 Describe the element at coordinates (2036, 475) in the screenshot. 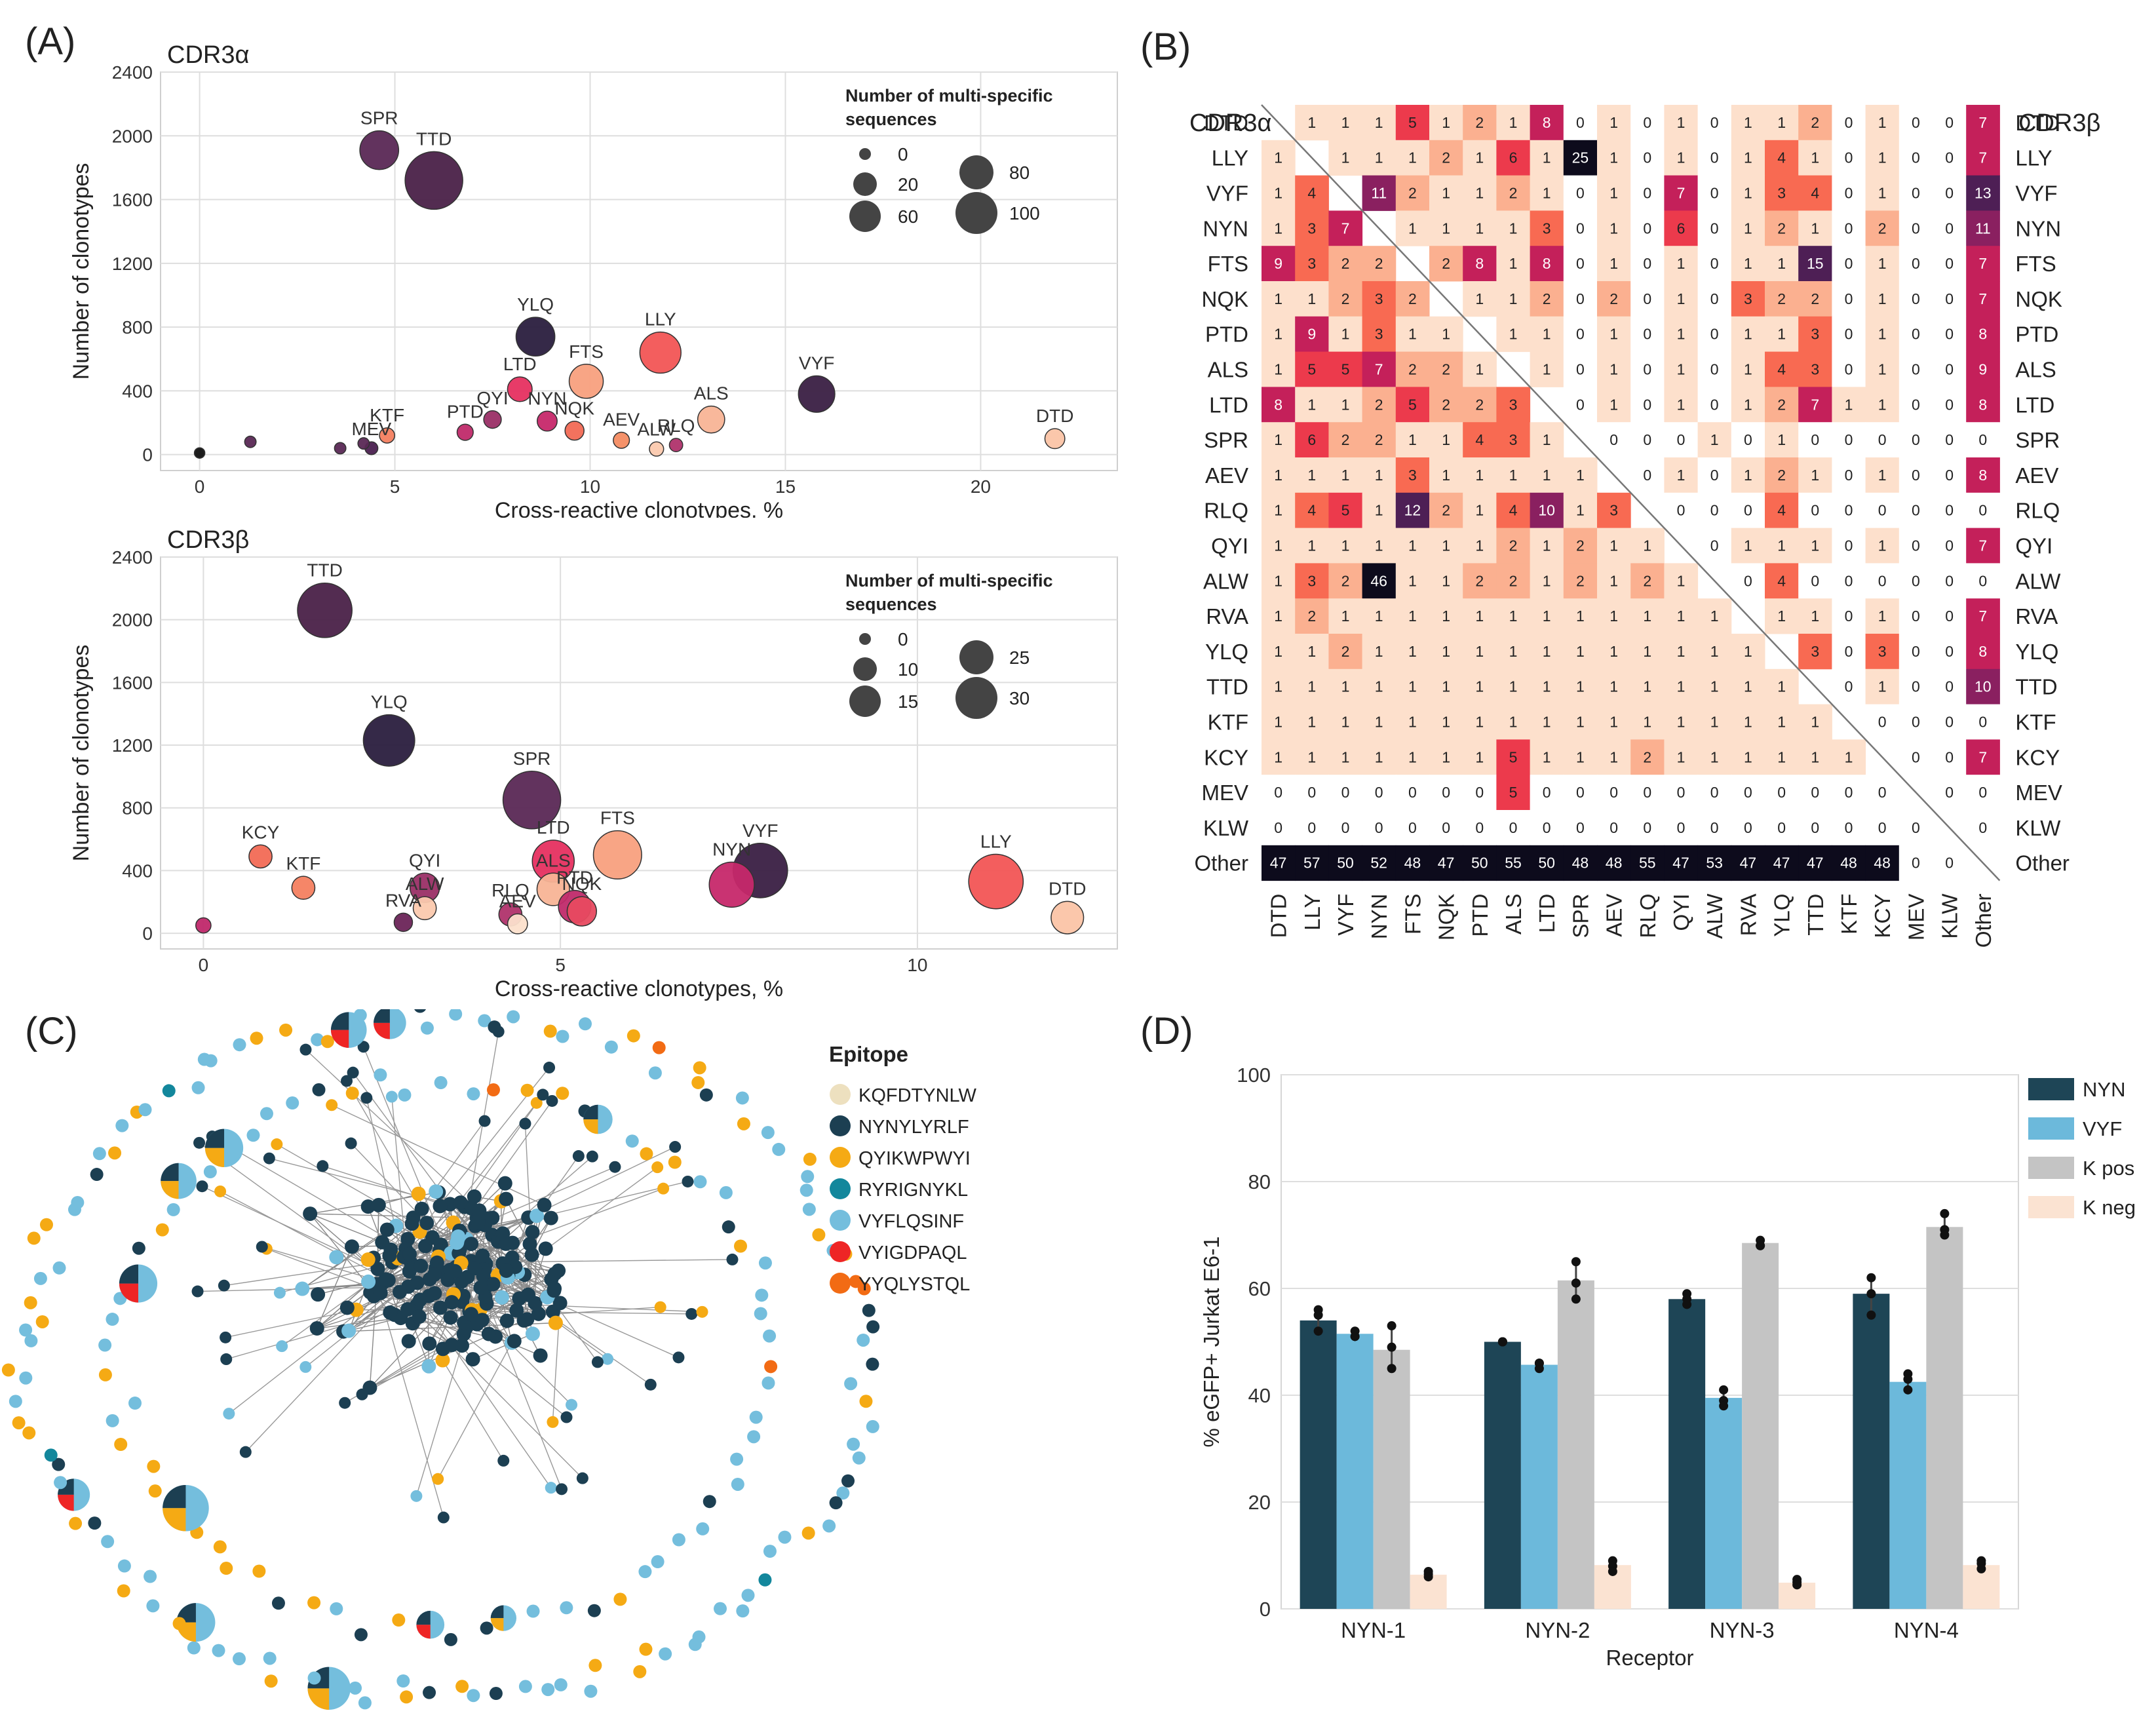

I see `row-label-right: AEV` at that location.